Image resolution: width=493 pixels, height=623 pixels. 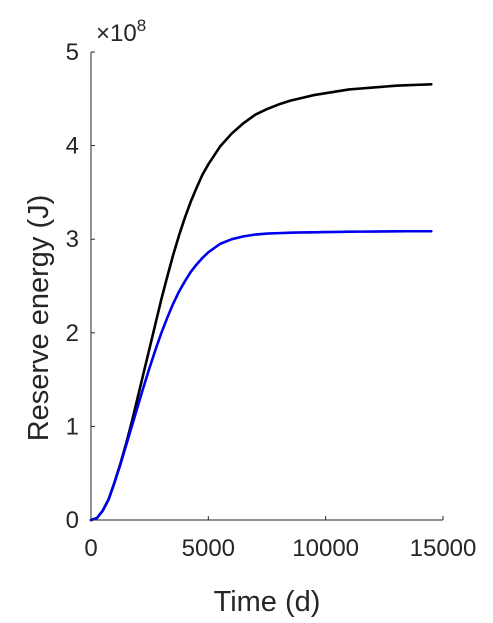 What do you see at coordinates (72, 52) in the screenshot?
I see `y-tick-label: 5` at bounding box center [72, 52].